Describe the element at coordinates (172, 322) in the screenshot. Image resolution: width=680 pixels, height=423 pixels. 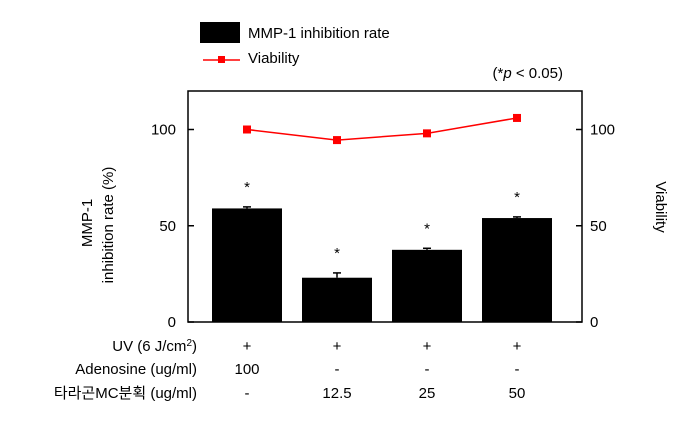
I see `y-tick-label: 0` at that location.